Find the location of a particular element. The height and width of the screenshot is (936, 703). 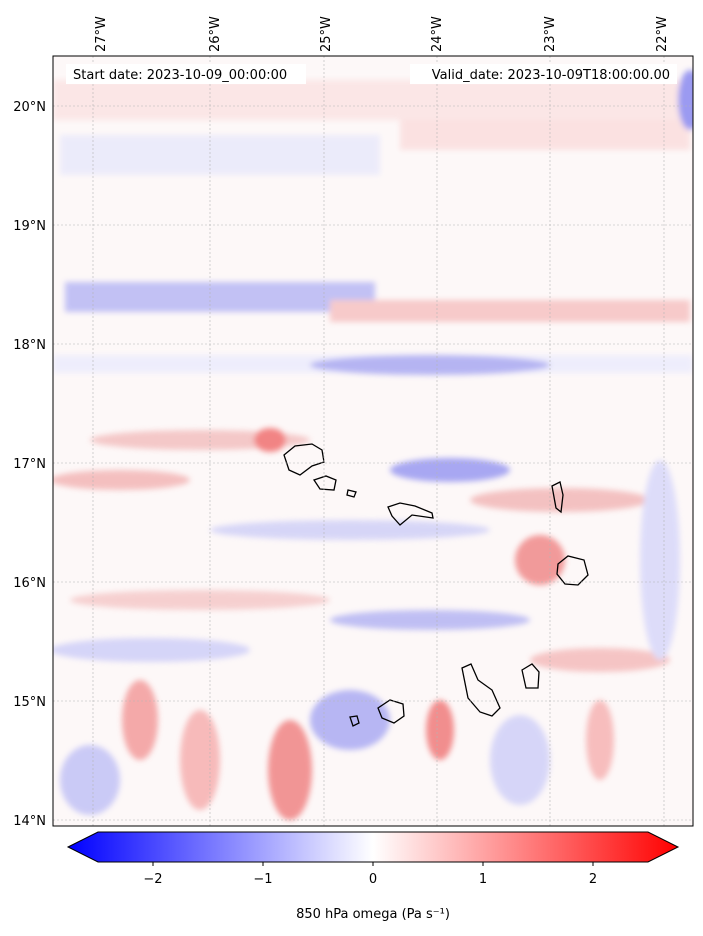

island-sal is located at coordinates (557, 497).